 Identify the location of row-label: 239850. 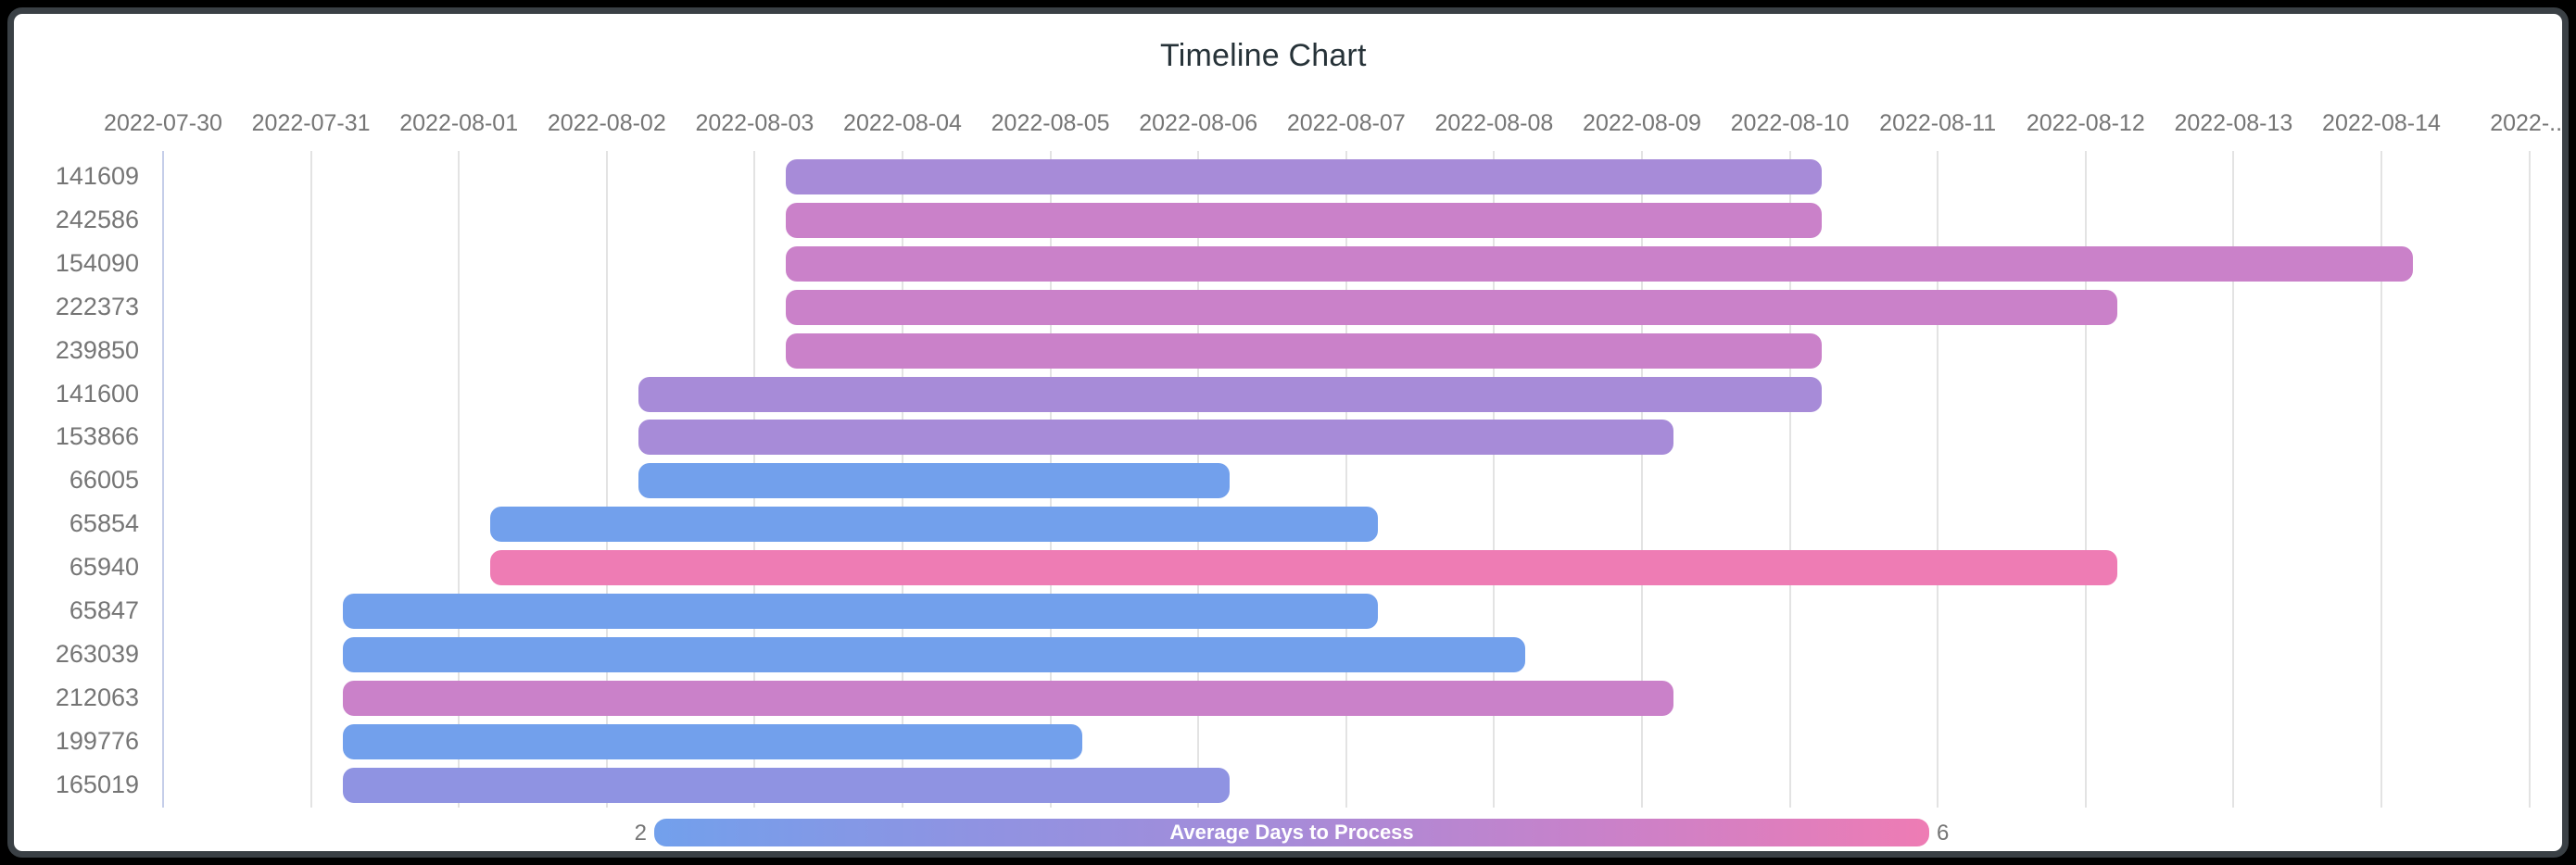
(97, 349).